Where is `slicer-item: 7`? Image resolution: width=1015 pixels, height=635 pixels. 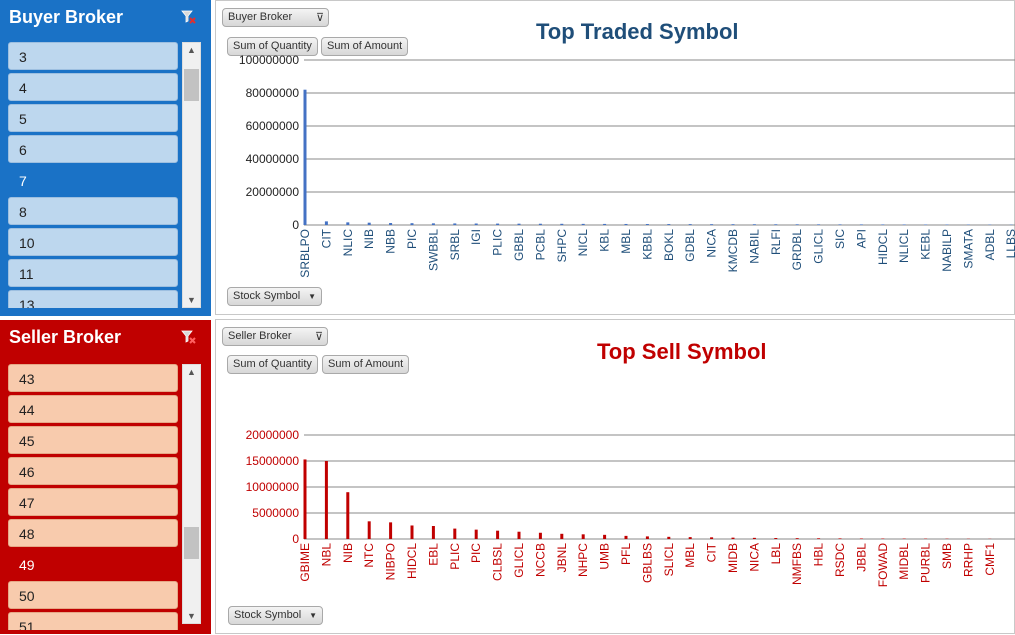 slicer-item: 7 is located at coordinates (93, 180).